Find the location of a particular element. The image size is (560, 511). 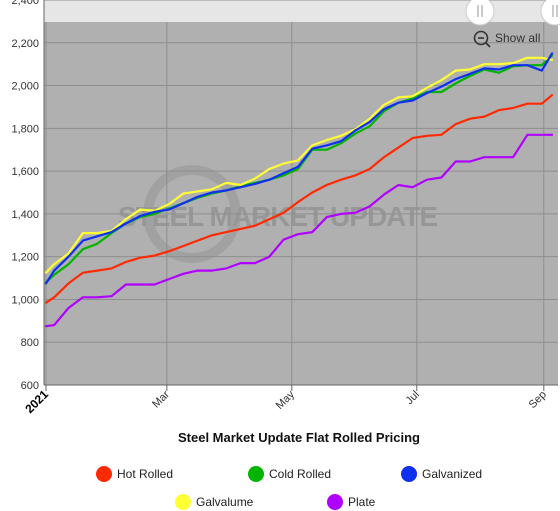

legend-label: Galvanized is located at coordinates (452, 474).